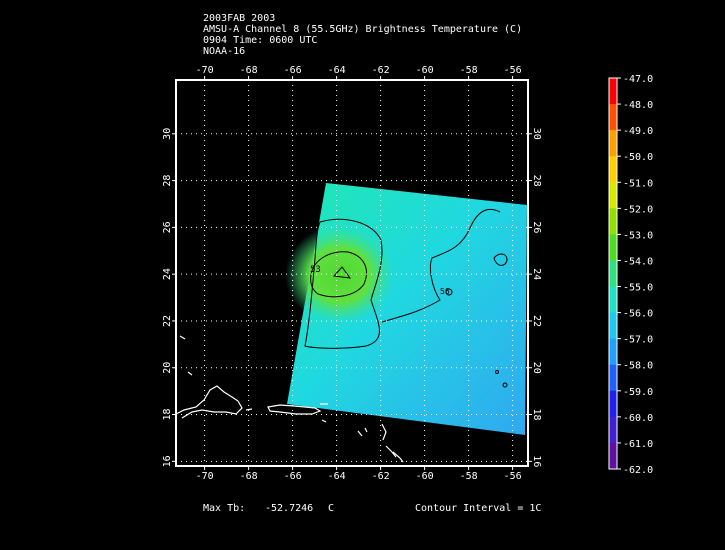  What do you see at coordinates (469, 476) in the screenshot?
I see `lon-tick-label-bottom: -58` at bounding box center [469, 476].